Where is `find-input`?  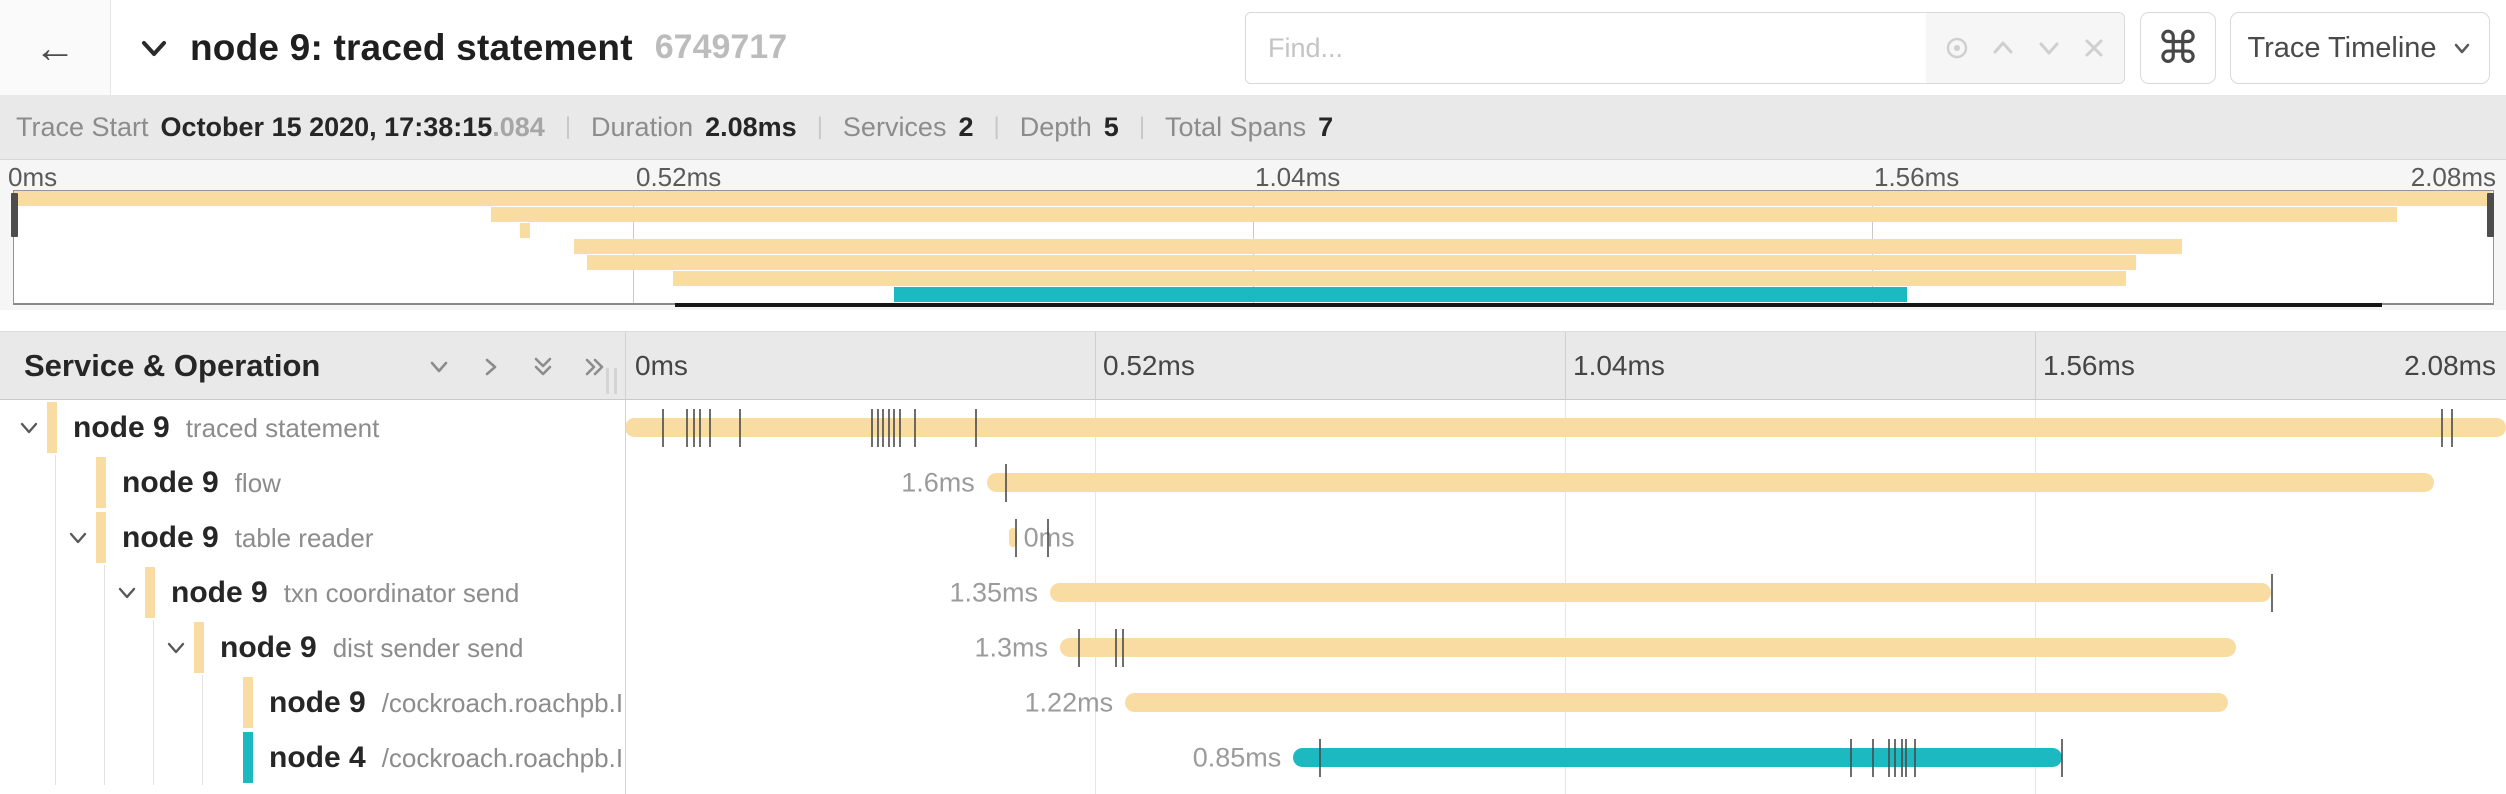 find-input is located at coordinates (1586, 48).